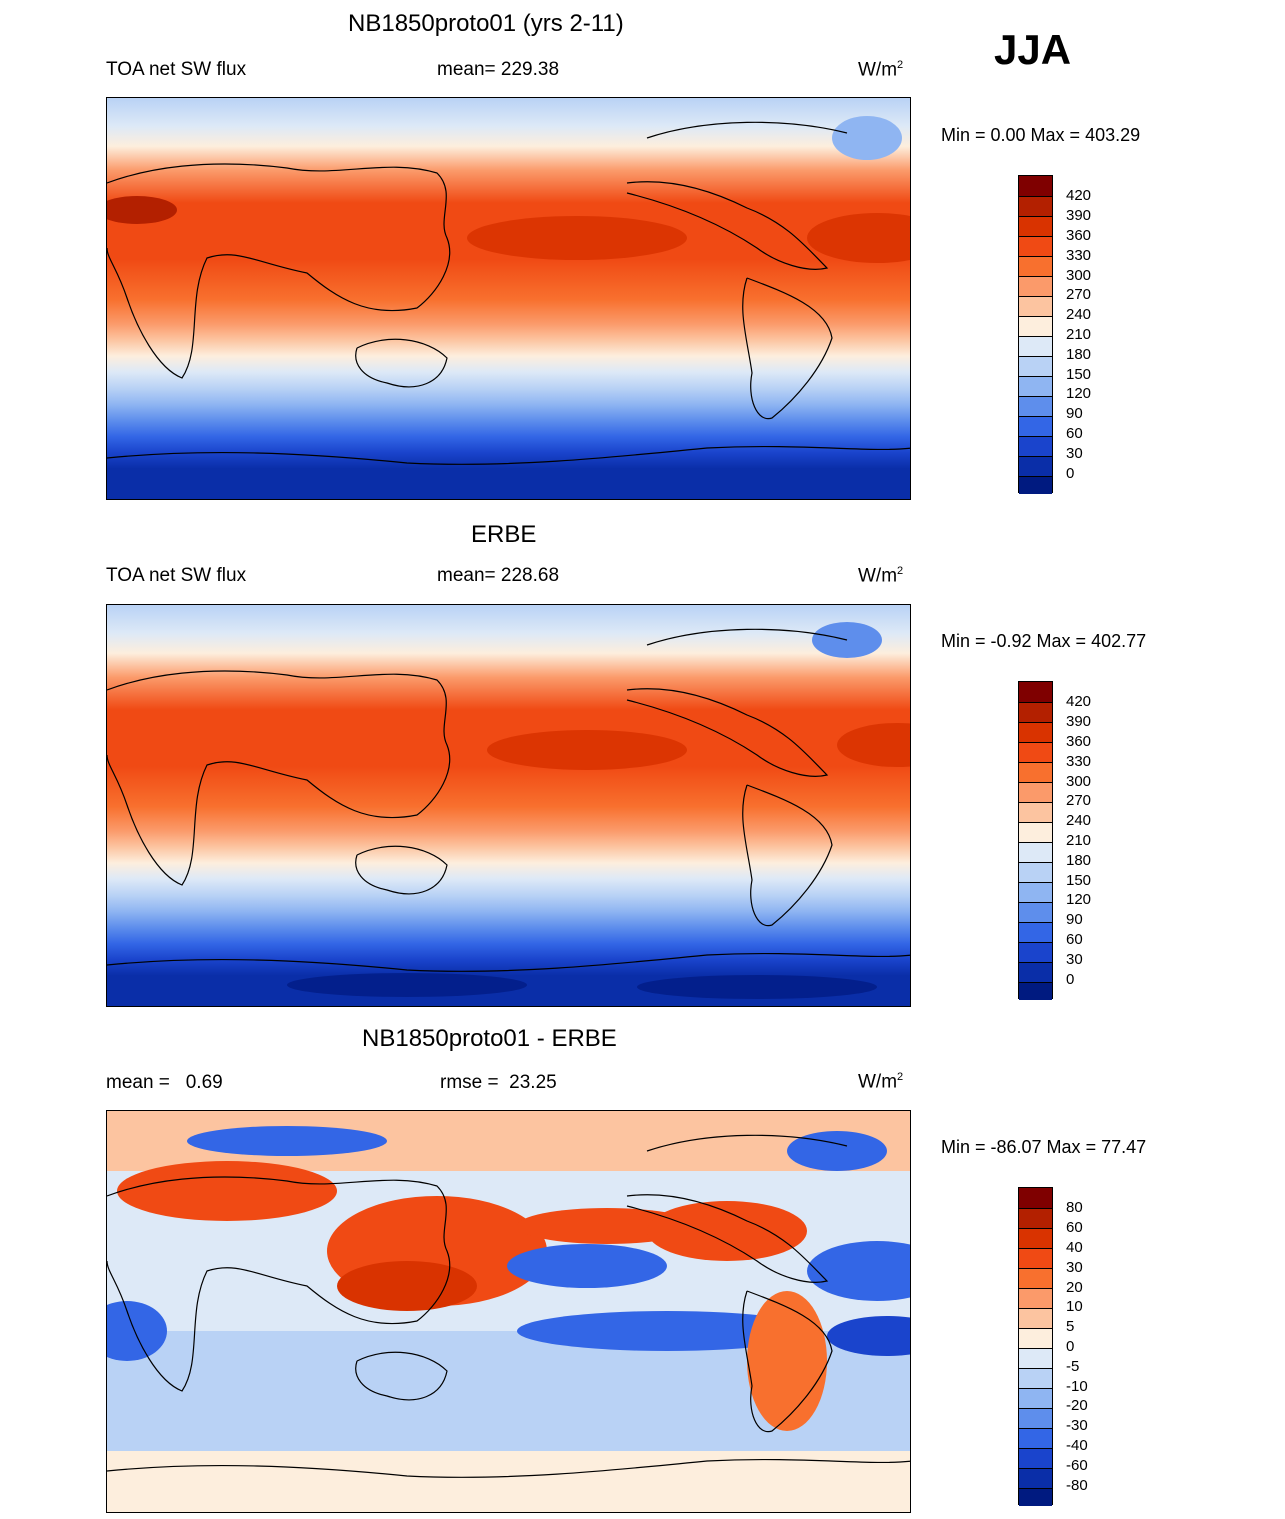 The height and width of the screenshot is (1519, 1285). I want to click on rmse-label: rmse = 23.25, so click(498, 1082).